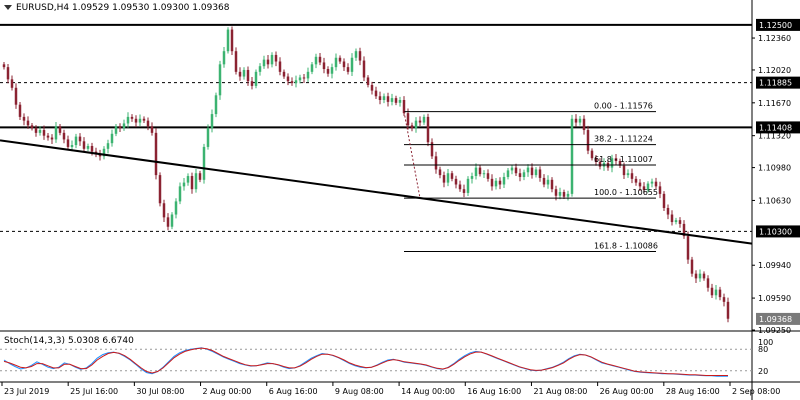 The width and height of the screenshot is (800, 400). Describe the element at coordinates (359, 391) in the screenshot. I see `time-tick-label: 9 Aug 08:00` at that location.